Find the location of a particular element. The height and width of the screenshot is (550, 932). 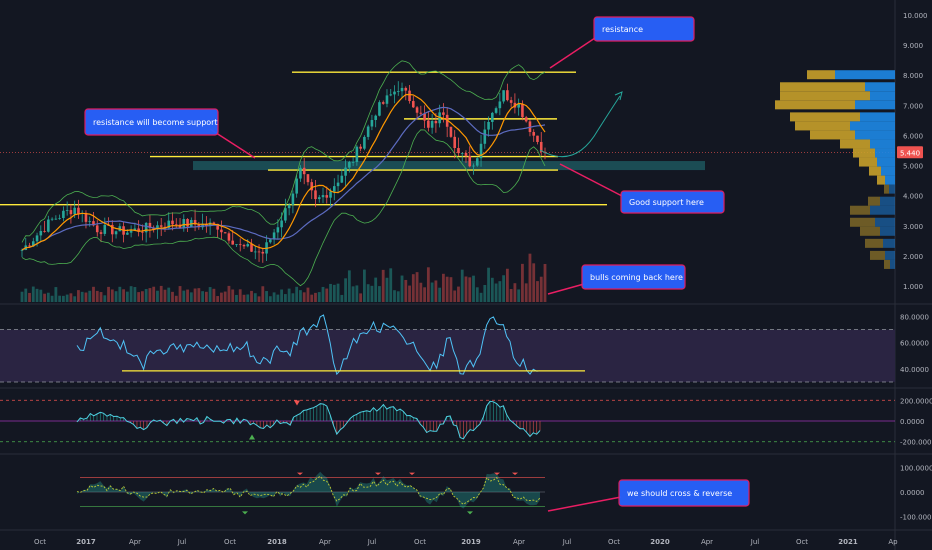

osc-tick-label: -100.0000 is located at coordinates (916, 517).